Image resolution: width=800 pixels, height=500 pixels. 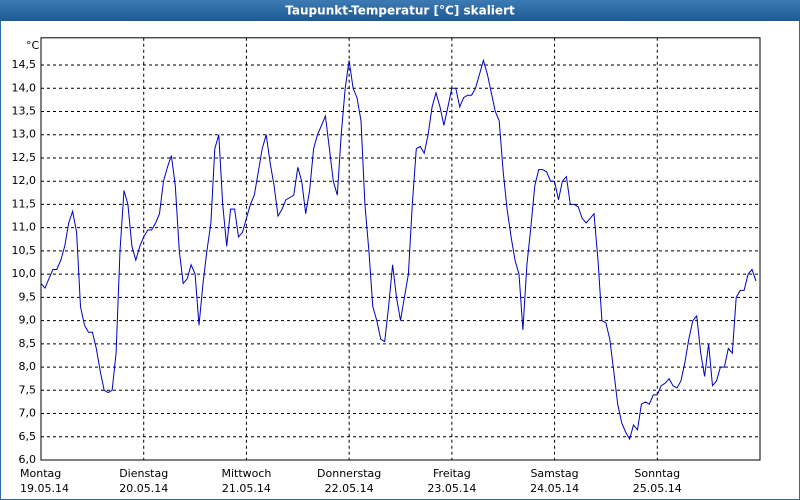 I want to click on y-tick-label: 9,5, so click(x=28, y=296).